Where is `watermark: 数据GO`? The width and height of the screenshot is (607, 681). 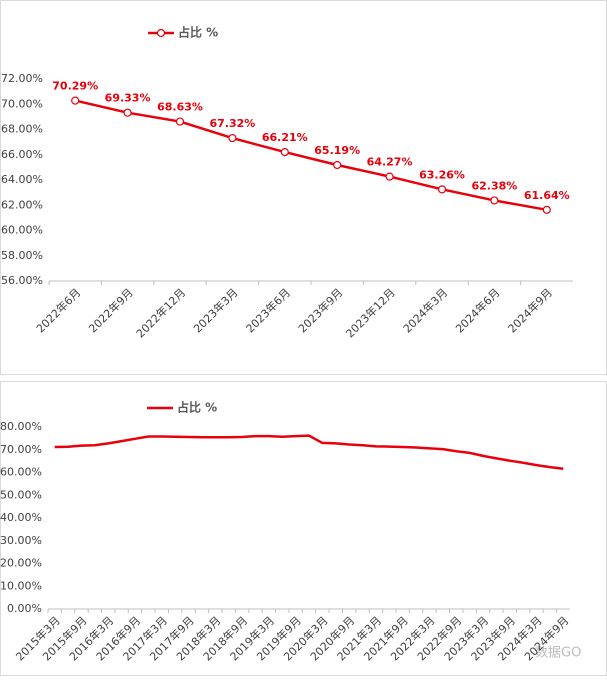
watermark: 数据GO is located at coordinates (558, 653).